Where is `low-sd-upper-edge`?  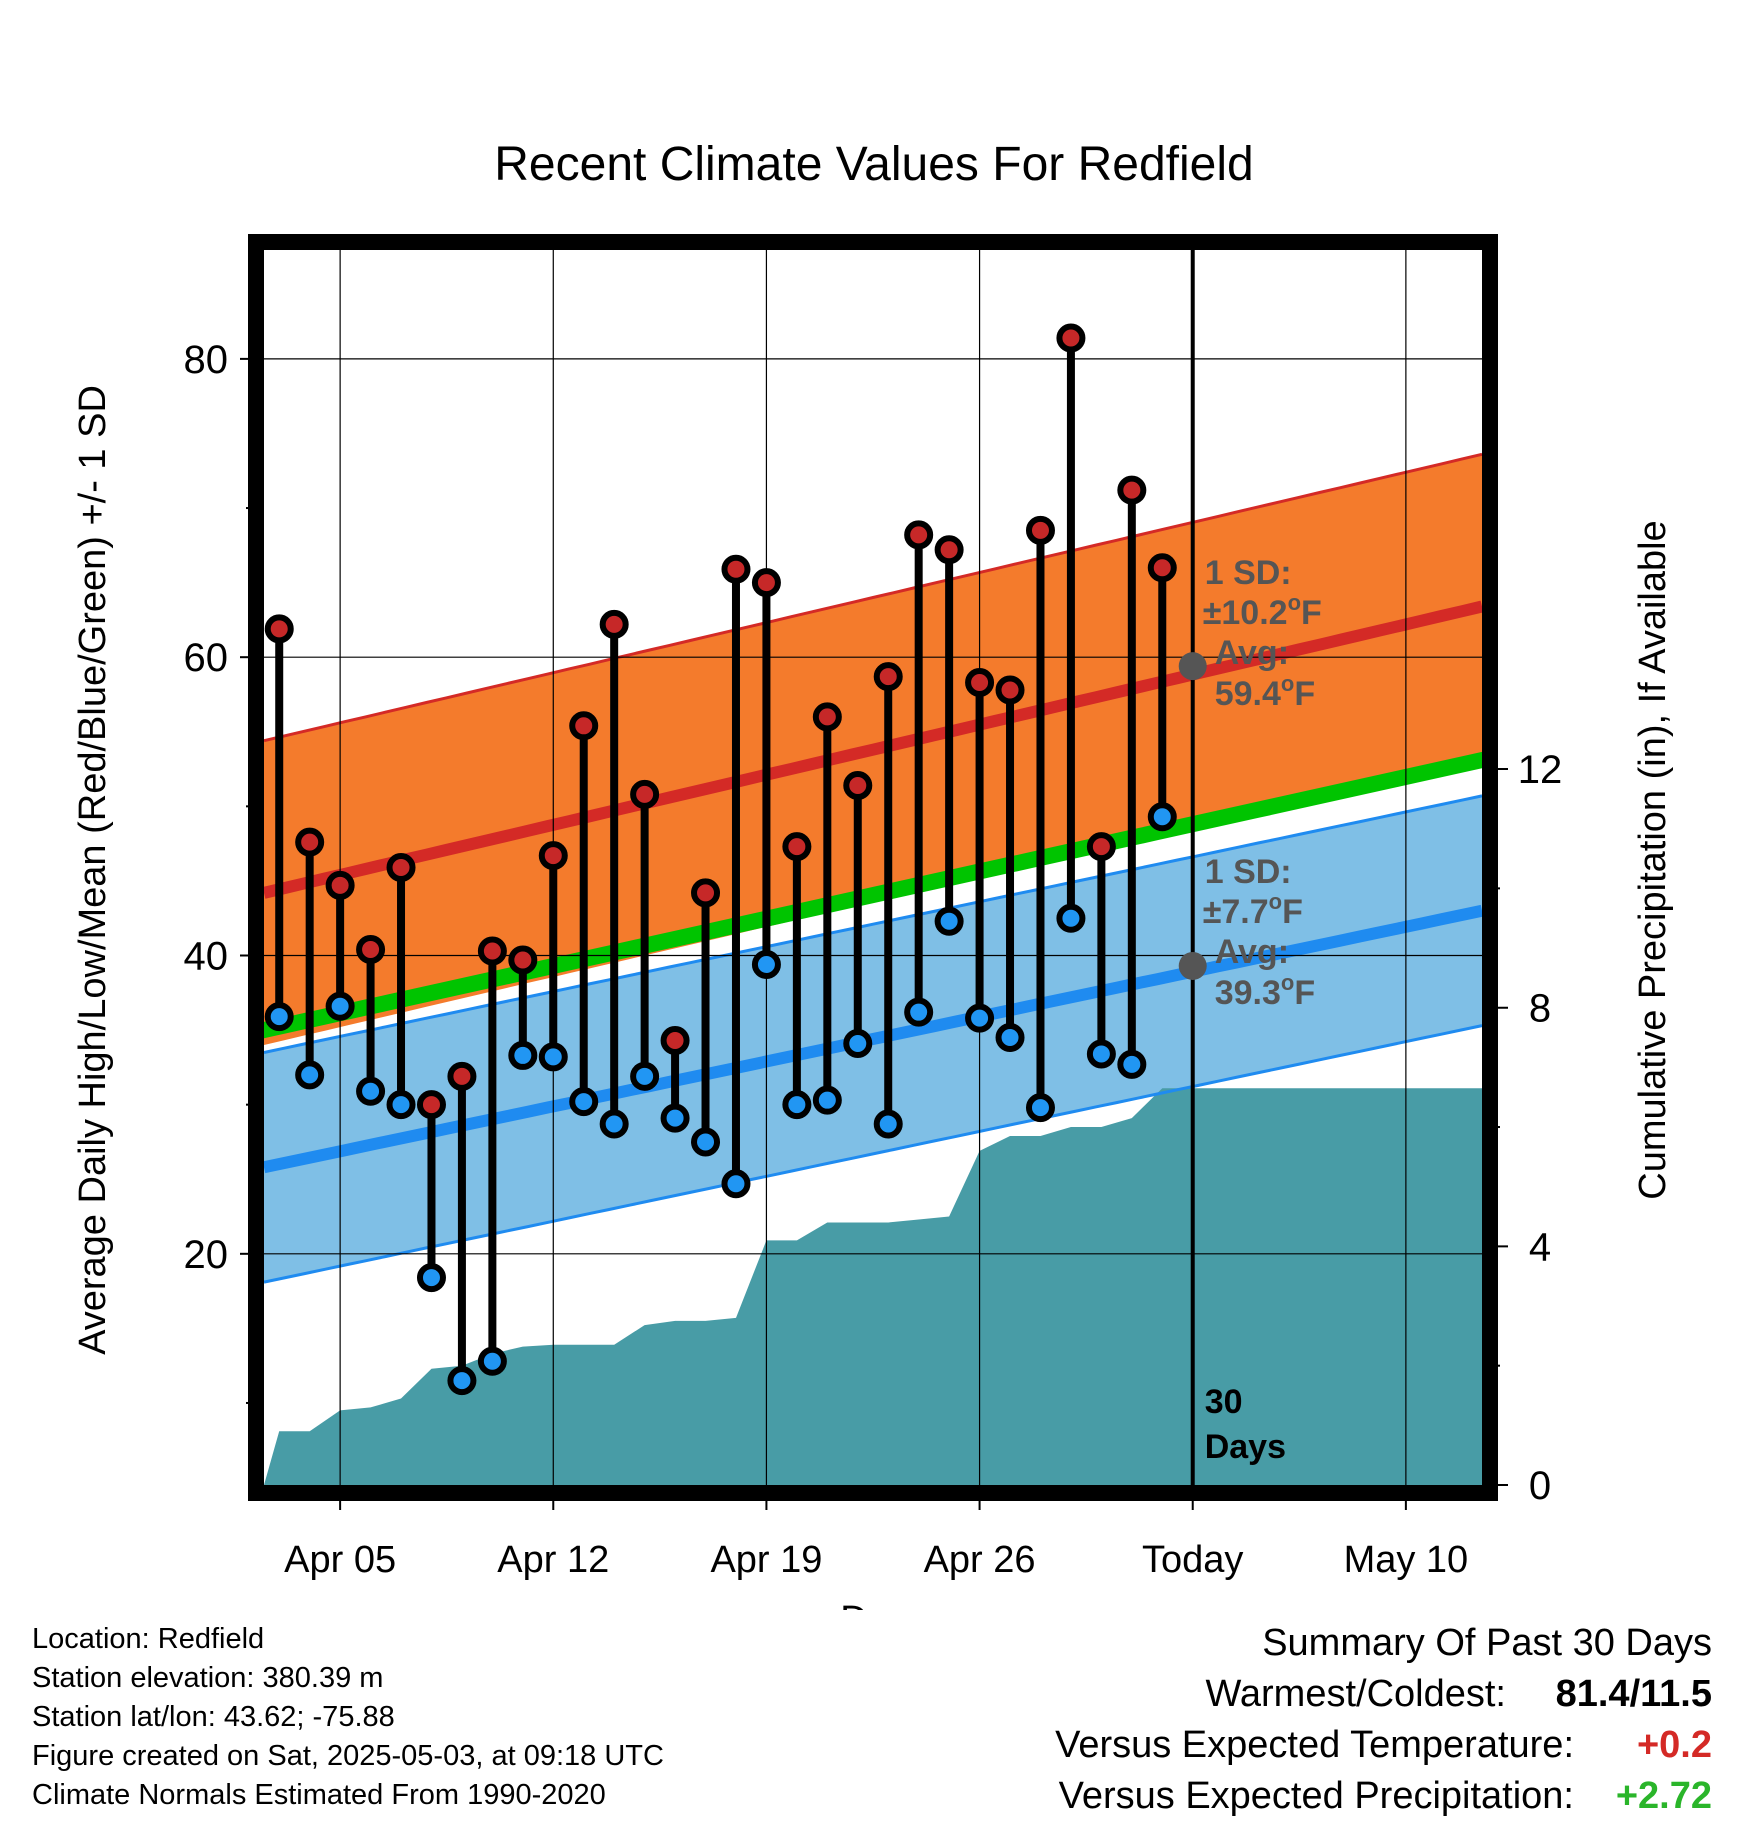 low-sd-upper-edge is located at coordinates (873, 924).